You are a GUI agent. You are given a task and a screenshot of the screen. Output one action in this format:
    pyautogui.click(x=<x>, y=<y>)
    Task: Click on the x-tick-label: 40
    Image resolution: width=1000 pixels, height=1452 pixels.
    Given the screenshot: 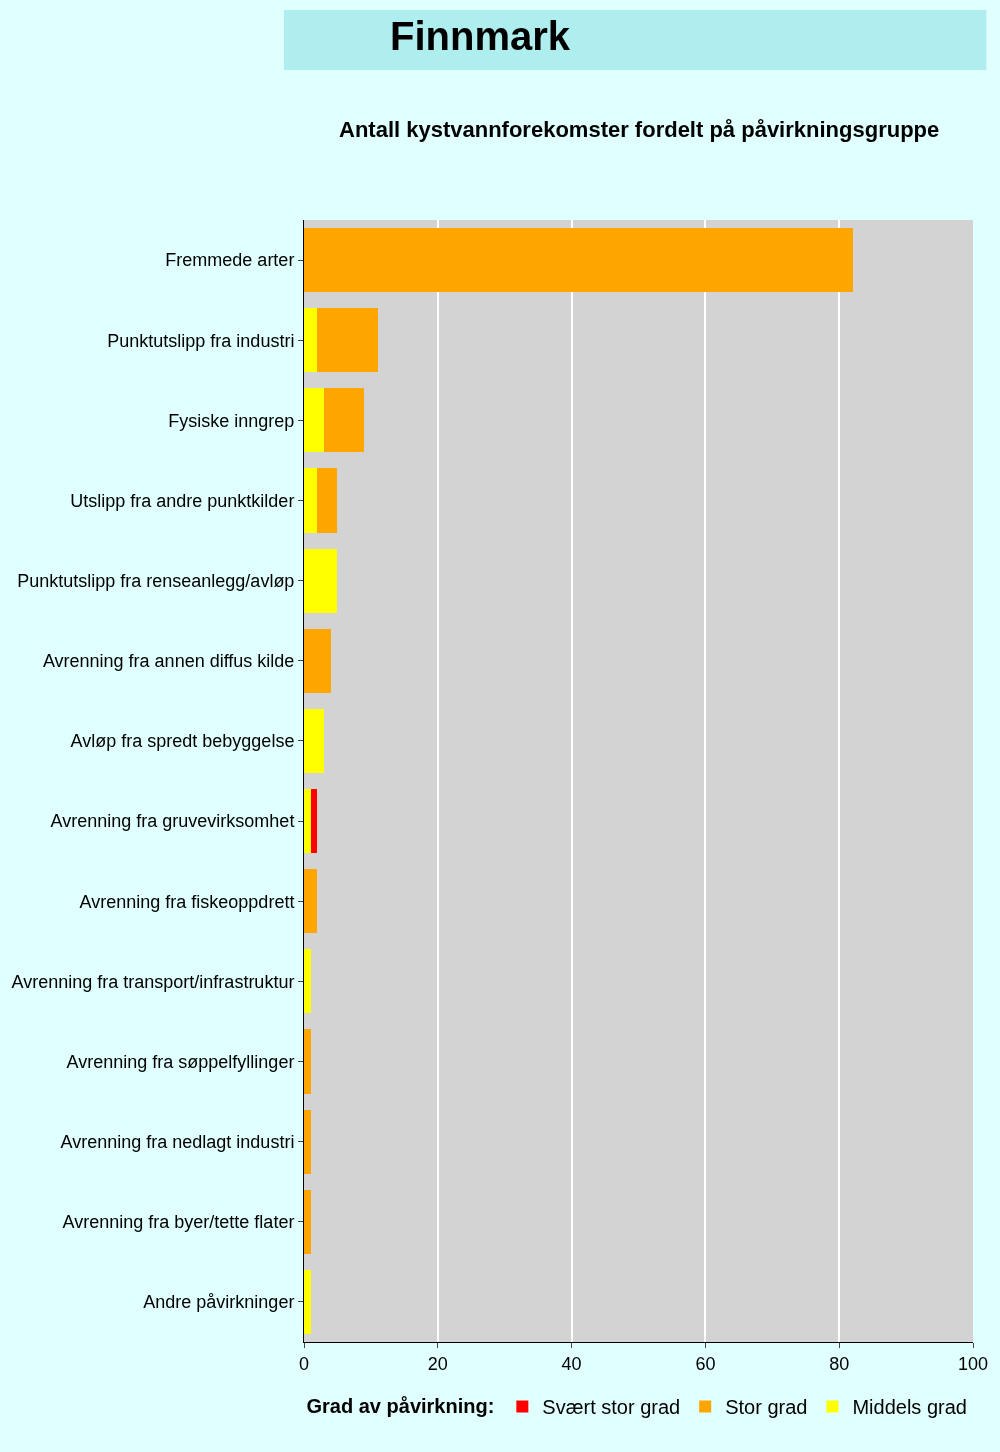 What is the action you would take?
    pyautogui.click(x=571, y=1363)
    